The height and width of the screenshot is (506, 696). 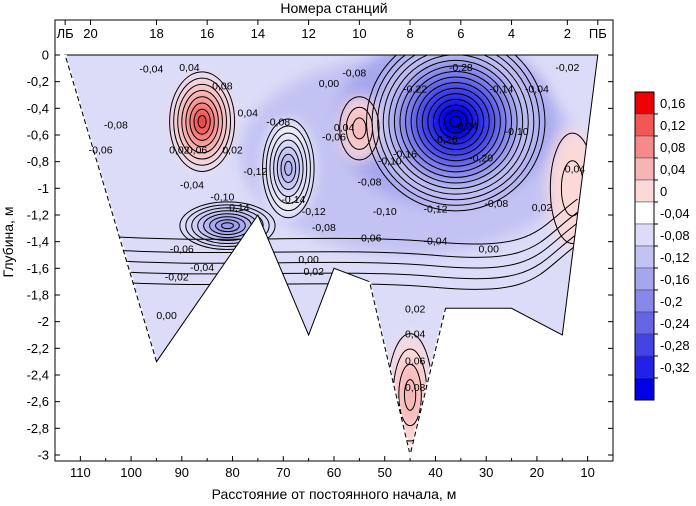 What do you see at coordinates (409, 33) in the screenshot?
I see `station-label: 8` at bounding box center [409, 33].